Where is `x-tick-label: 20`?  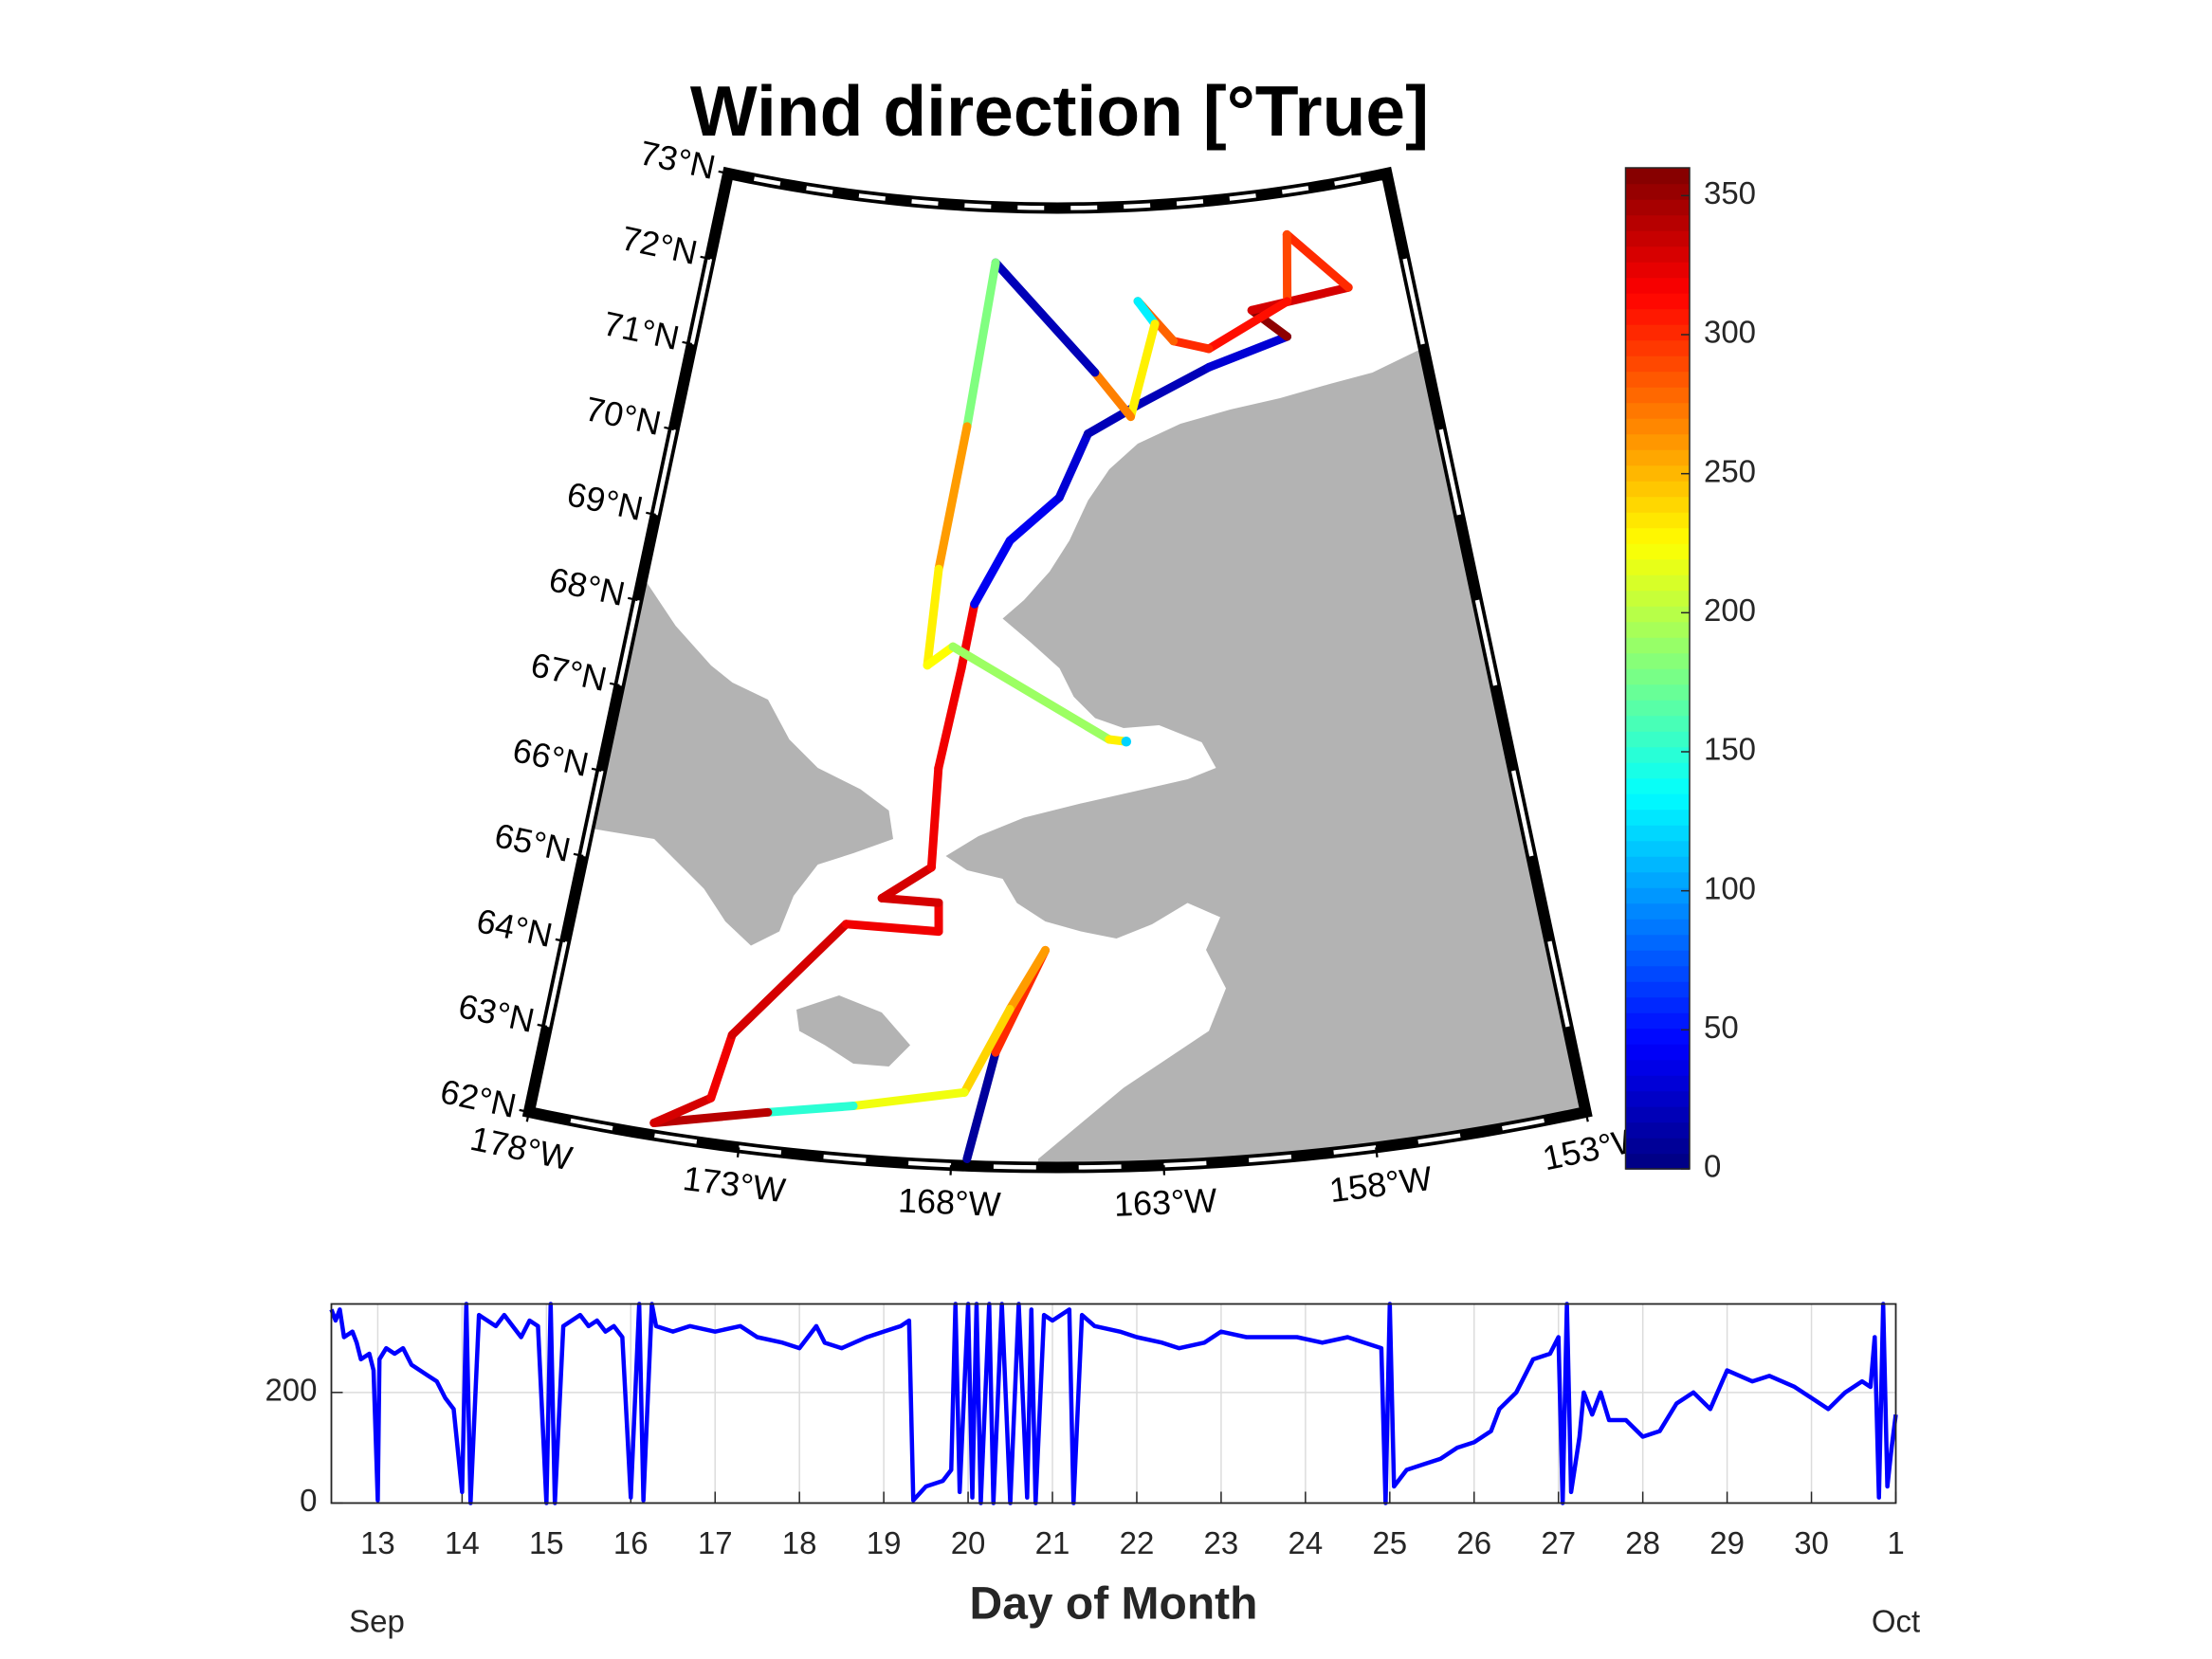
x-tick-label: 20 is located at coordinates (968, 1542).